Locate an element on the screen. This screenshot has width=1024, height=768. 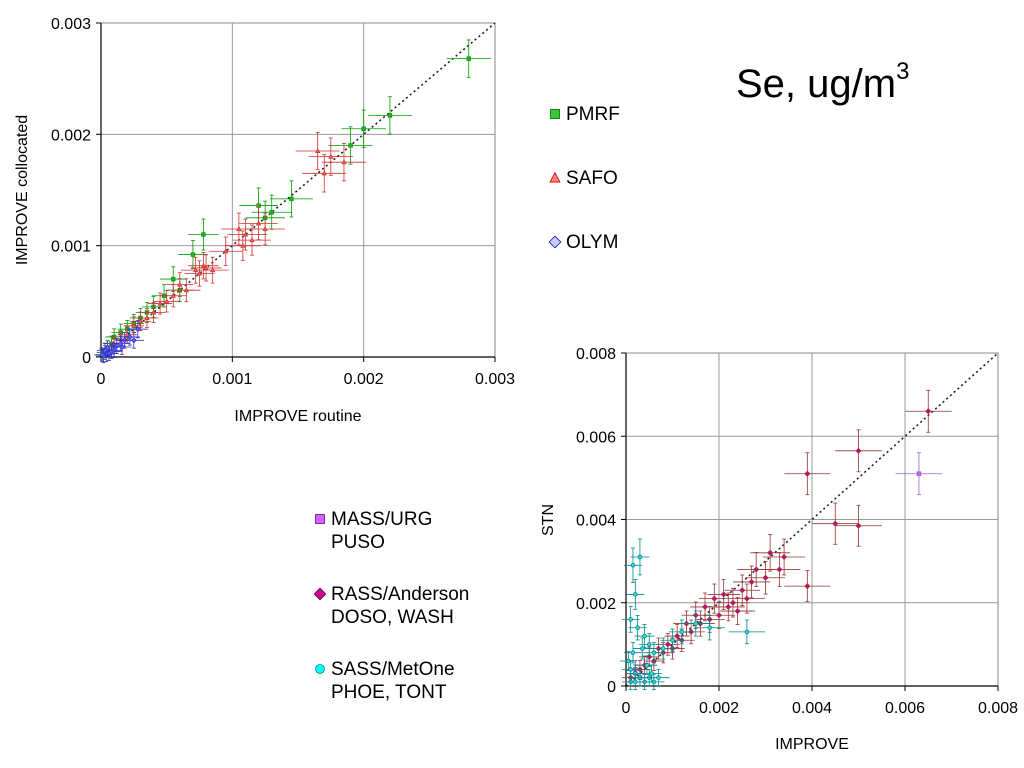
y-tick-label: 0.004 is located at coordinates (596, 521).